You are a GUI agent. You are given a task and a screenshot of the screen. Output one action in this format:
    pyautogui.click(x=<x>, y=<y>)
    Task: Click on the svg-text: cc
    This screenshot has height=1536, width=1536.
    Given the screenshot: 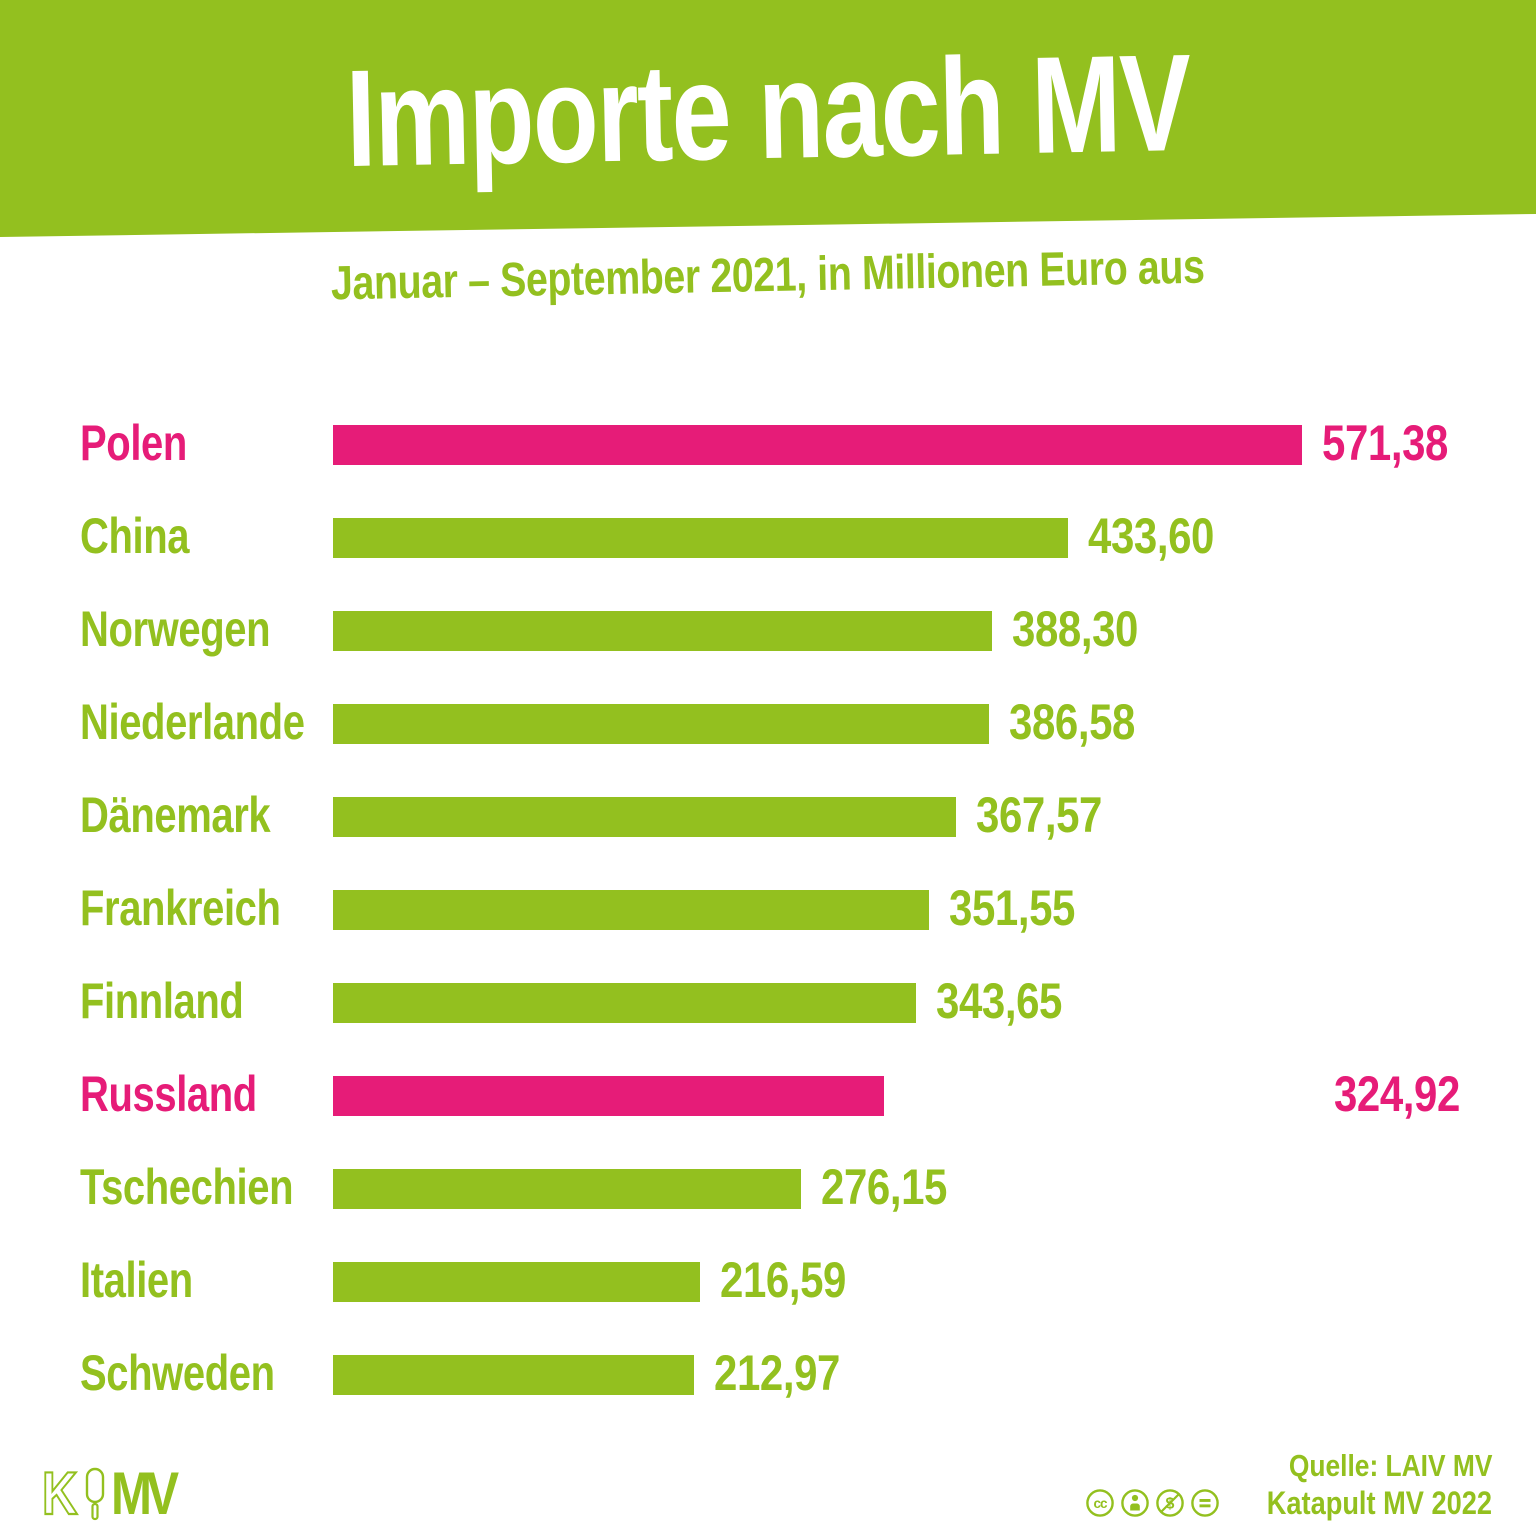 What is the action you would take?
    pyautogui.click(x=1101, y=1503)
    